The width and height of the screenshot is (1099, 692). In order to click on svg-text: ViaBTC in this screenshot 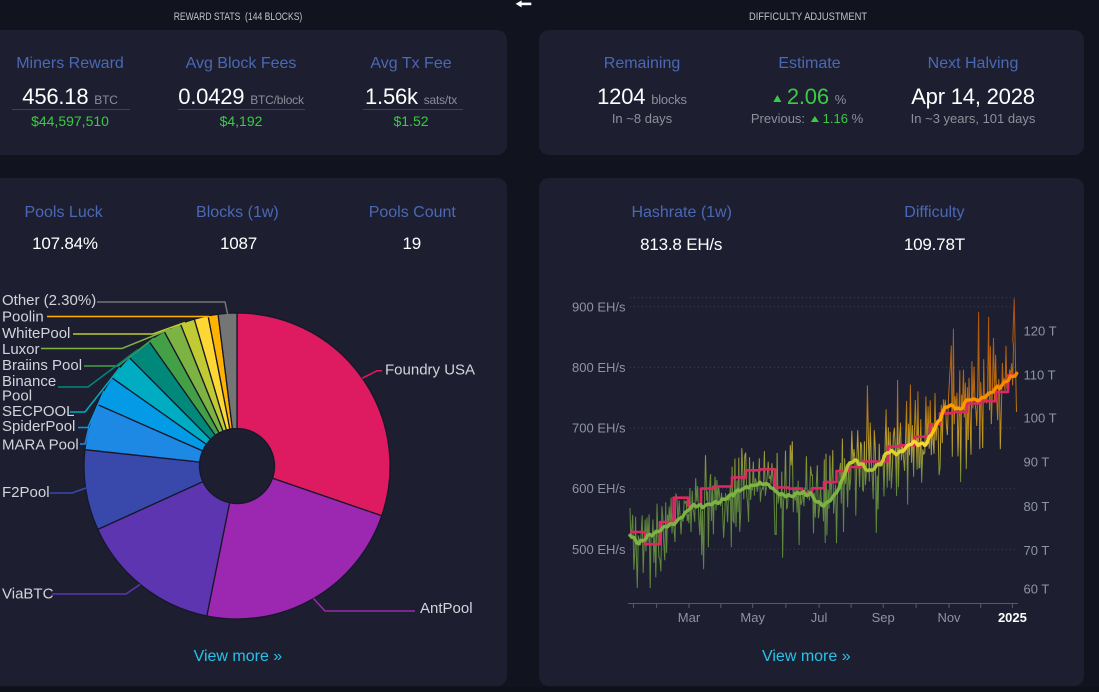, I will do `click(28, 593)`.